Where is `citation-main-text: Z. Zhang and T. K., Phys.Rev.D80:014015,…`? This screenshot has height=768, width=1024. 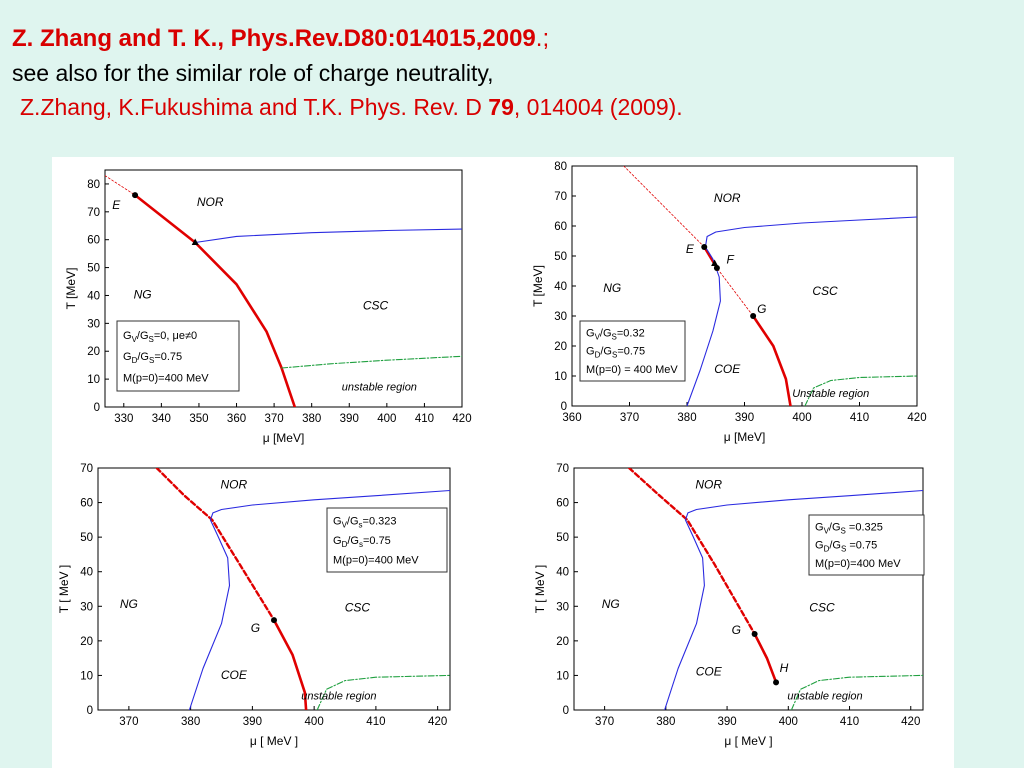
citation-main-text: Z. Zhang and T. K., Phys.Rev.D80:014015,… is located at coordinates (274, 38).